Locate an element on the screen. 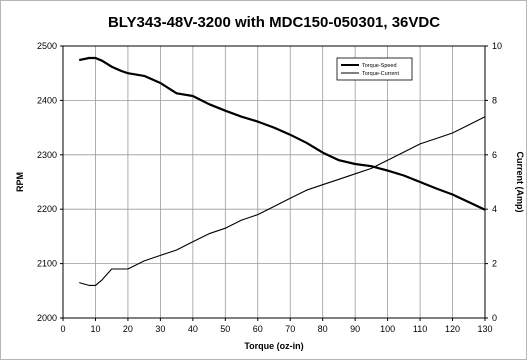 This screenshot has width=529, height=362. y-axis-label: RPM is located at coordinates (20, 182).